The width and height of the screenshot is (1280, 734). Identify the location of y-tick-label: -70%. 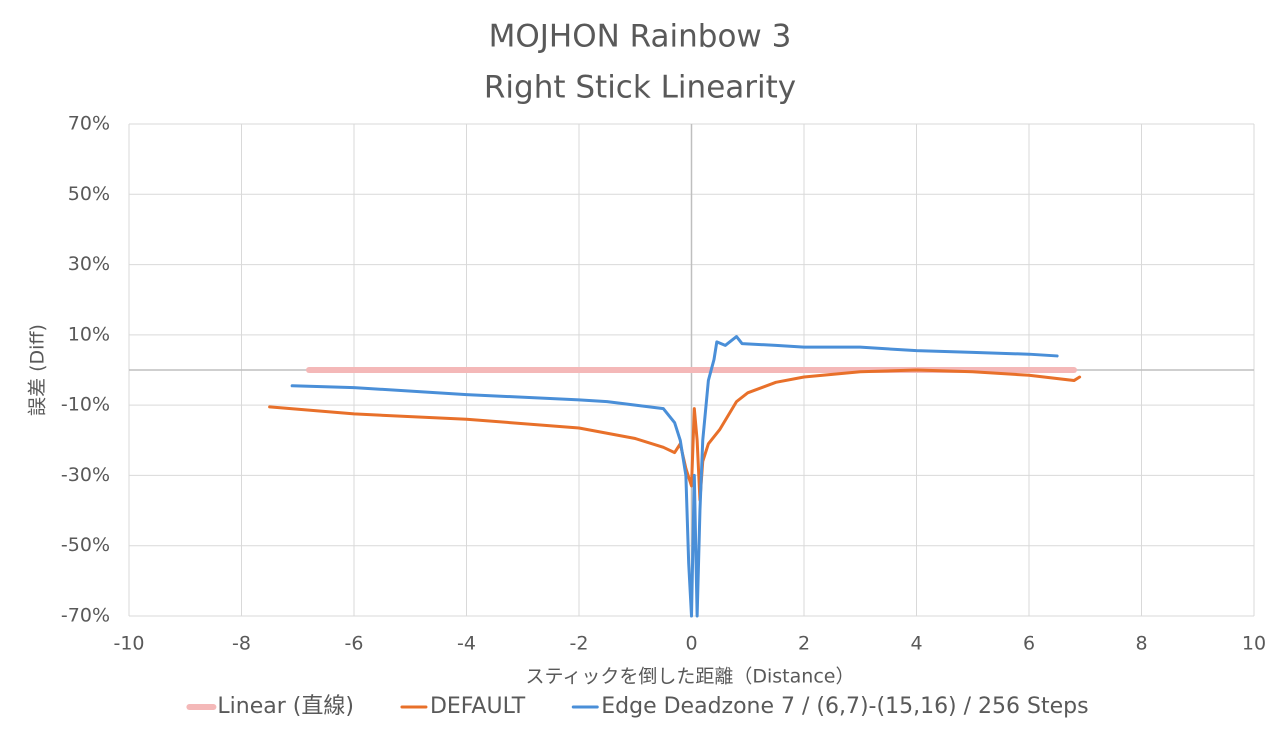
(85, 616).